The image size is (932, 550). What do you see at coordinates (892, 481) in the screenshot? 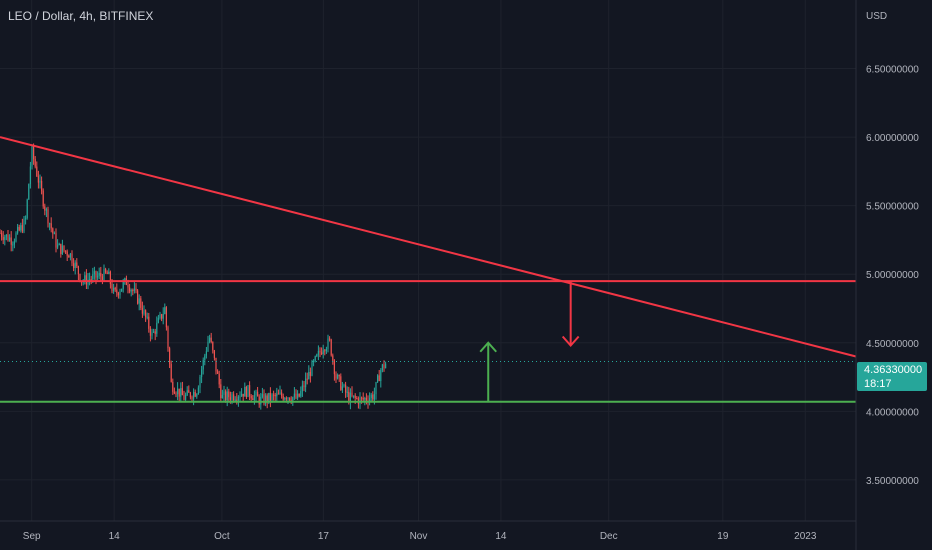
I see `y-tick-label: 3.50000000` at bounding box center [892, 481].